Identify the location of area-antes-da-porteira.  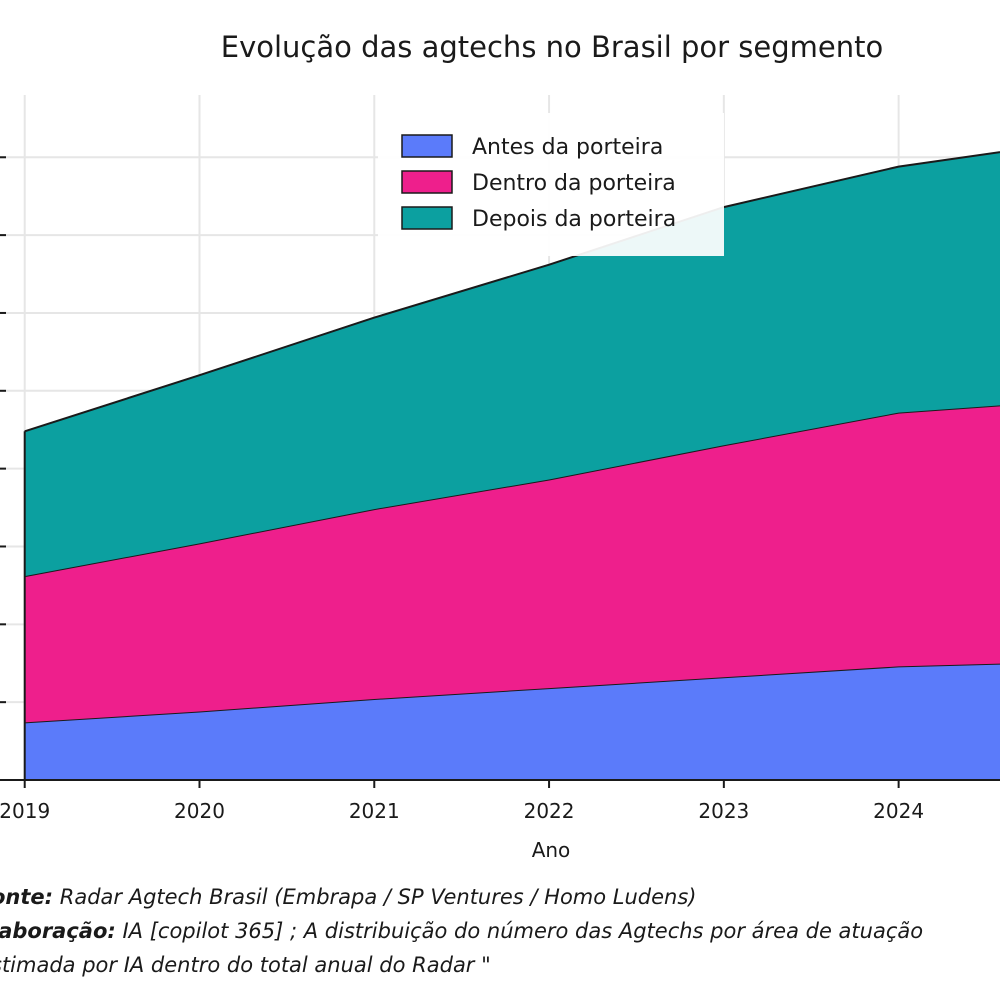
(512, 721).